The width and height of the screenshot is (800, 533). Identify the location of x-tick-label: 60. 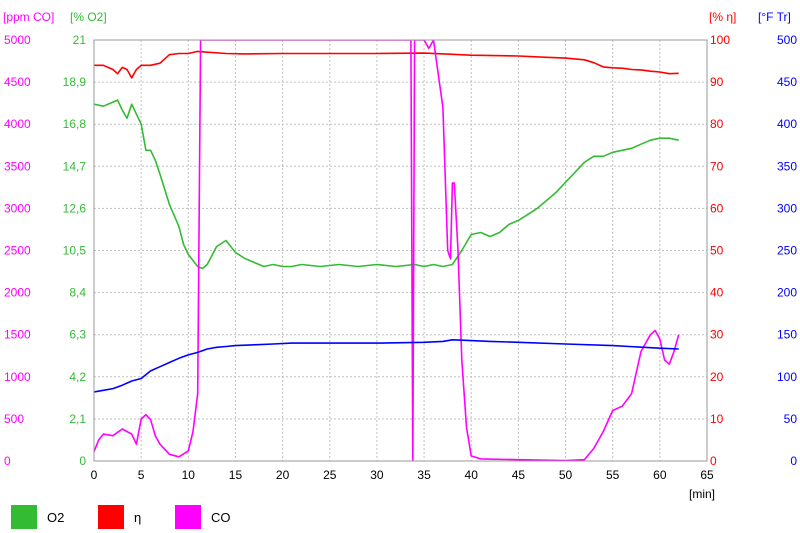
(660, 475).